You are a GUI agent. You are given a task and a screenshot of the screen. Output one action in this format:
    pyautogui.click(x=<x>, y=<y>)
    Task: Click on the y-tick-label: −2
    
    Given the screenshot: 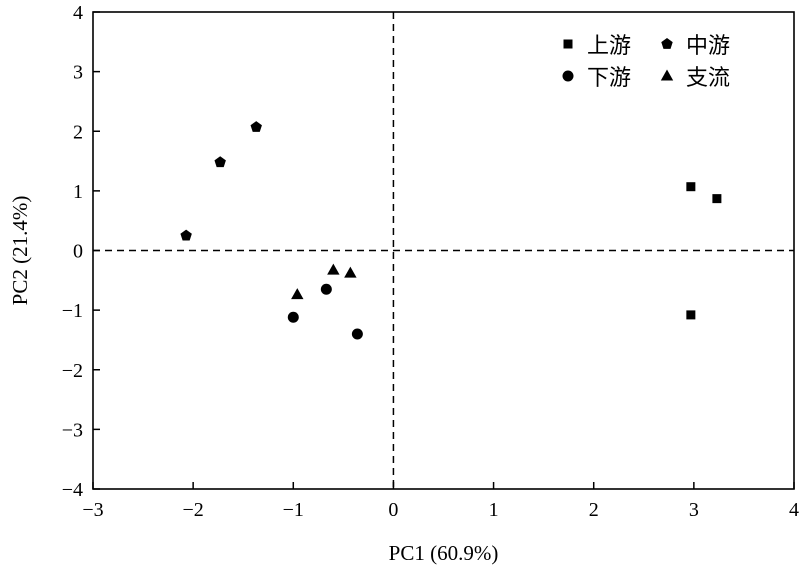 What is the action you would take?
    pyautogui.click(x=72, y=371)
    